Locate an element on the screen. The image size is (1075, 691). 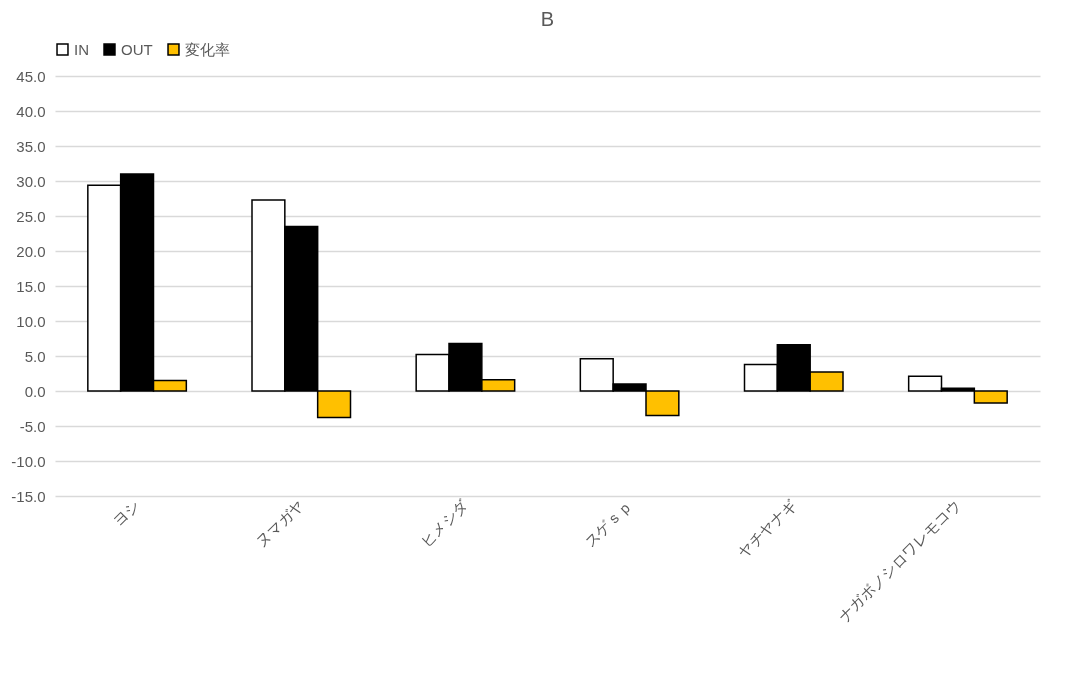
y-tick-label: 5.0 is located at coordinates (35, 356).